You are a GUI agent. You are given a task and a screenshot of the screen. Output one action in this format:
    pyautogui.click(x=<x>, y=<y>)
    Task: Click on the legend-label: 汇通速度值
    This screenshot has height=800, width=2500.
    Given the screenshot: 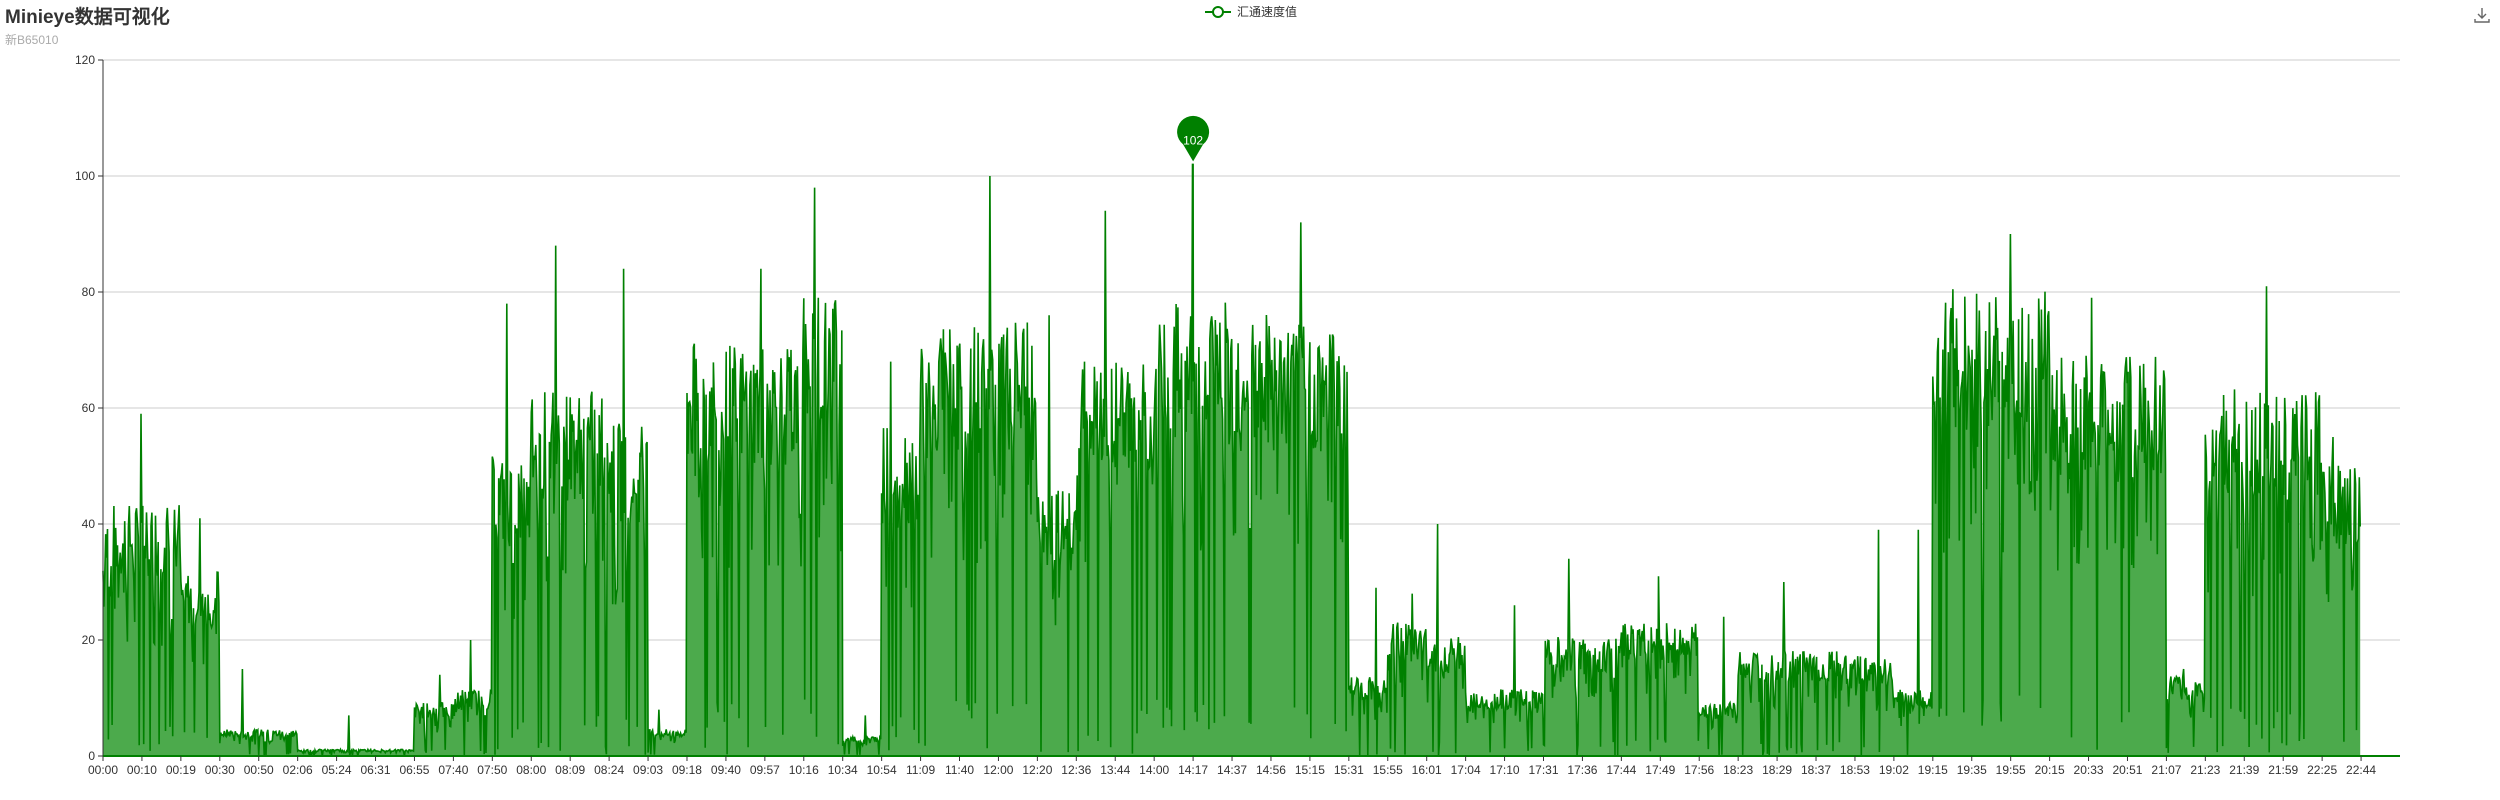 What is the action you would take?
    pyautogui.click(x=1267, y=12)
    